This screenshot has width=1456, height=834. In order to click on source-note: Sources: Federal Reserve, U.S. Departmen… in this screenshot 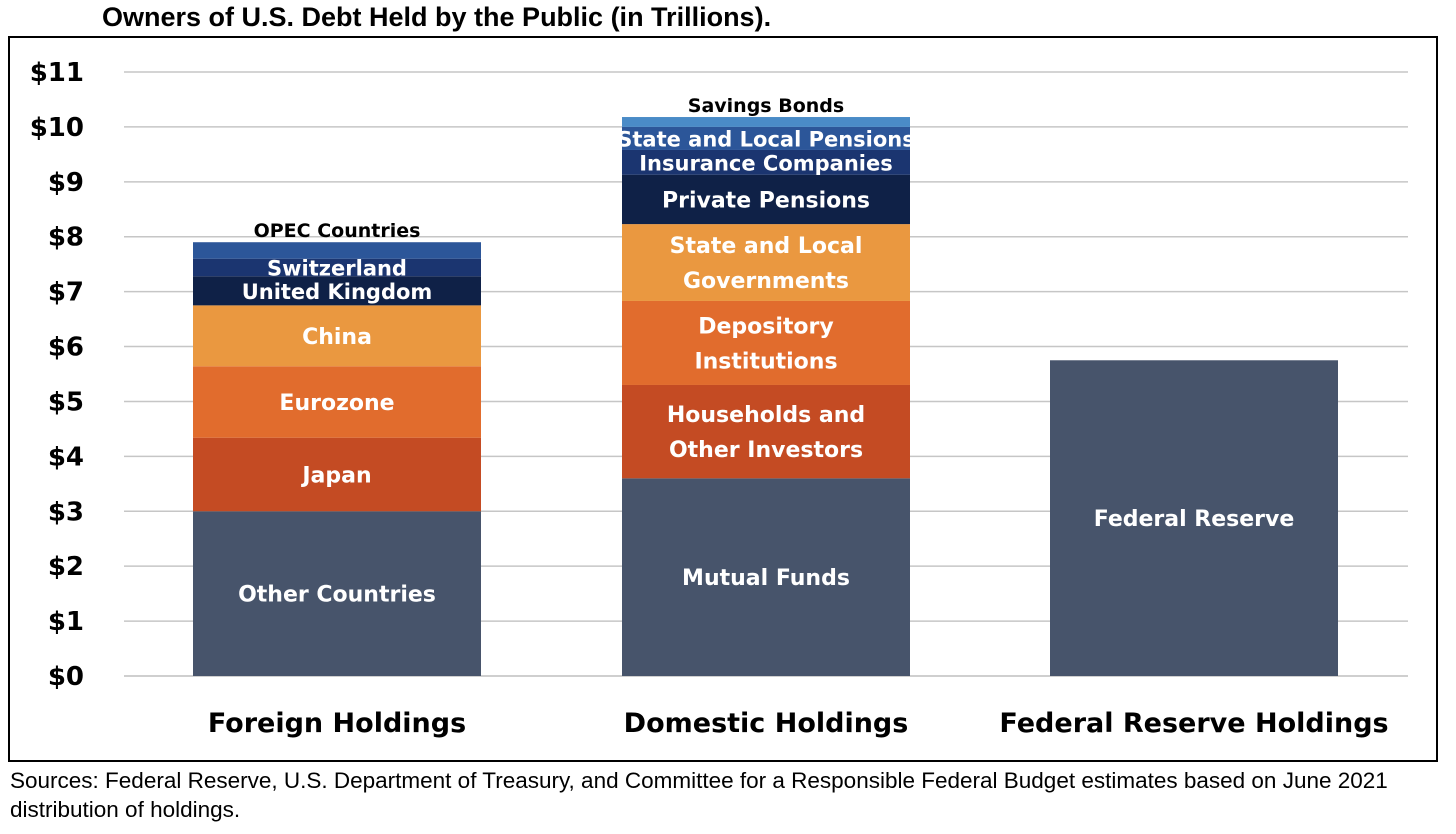, I will do `click(699, 795)`.